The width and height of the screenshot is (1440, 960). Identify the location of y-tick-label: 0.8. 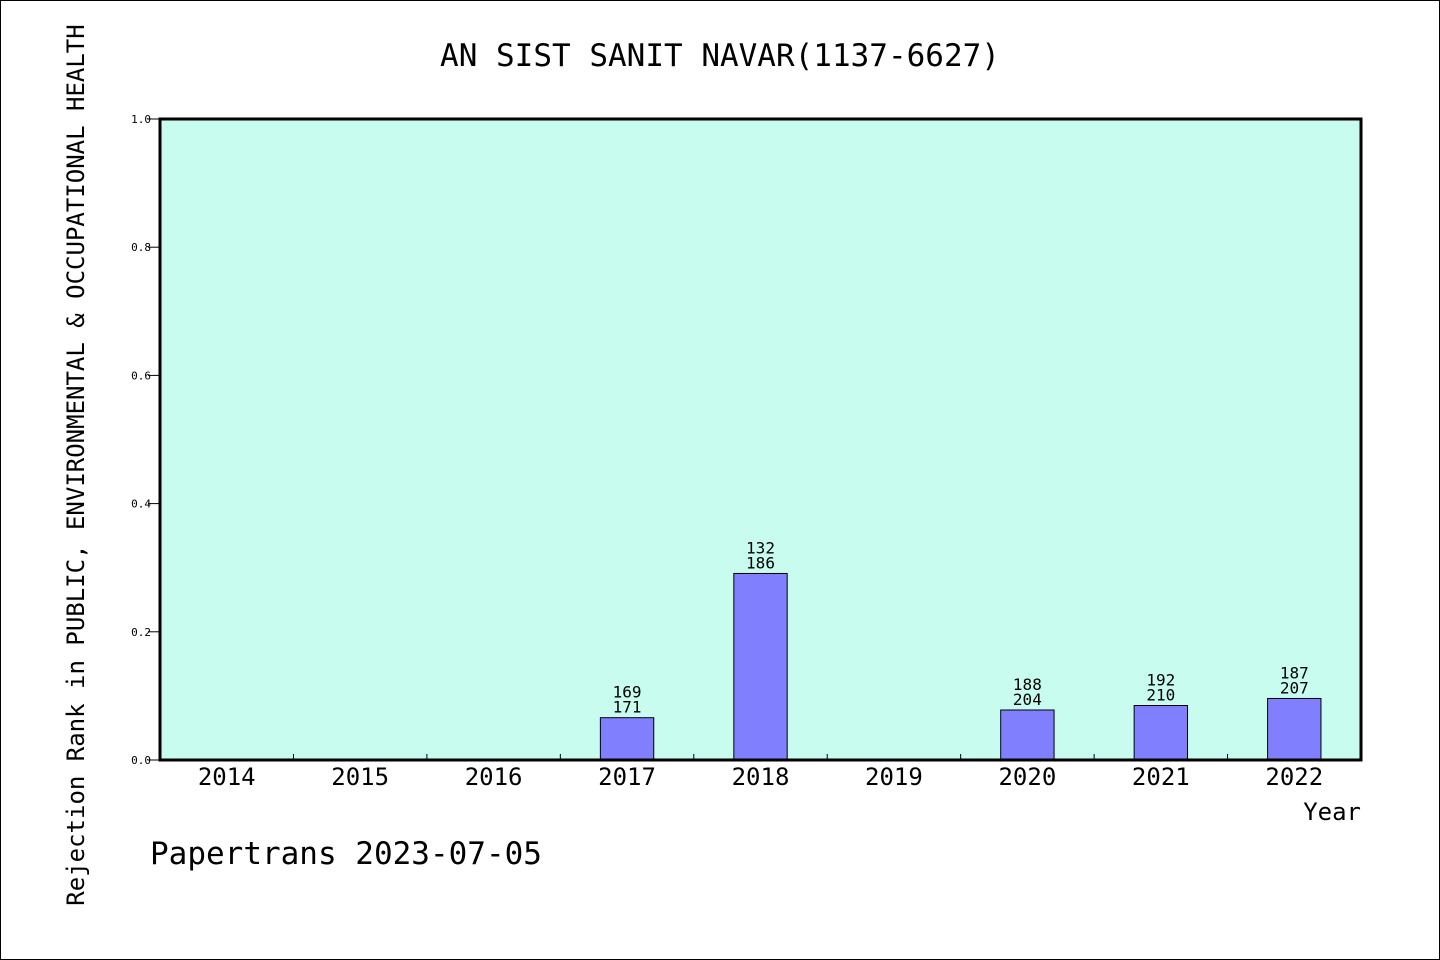
(141, 247).